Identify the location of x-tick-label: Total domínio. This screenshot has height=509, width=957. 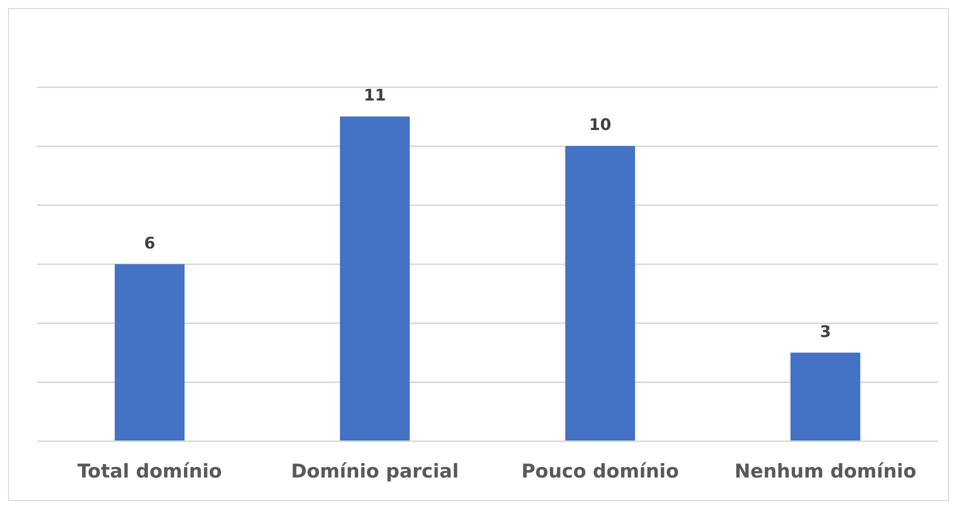
(149, 471).